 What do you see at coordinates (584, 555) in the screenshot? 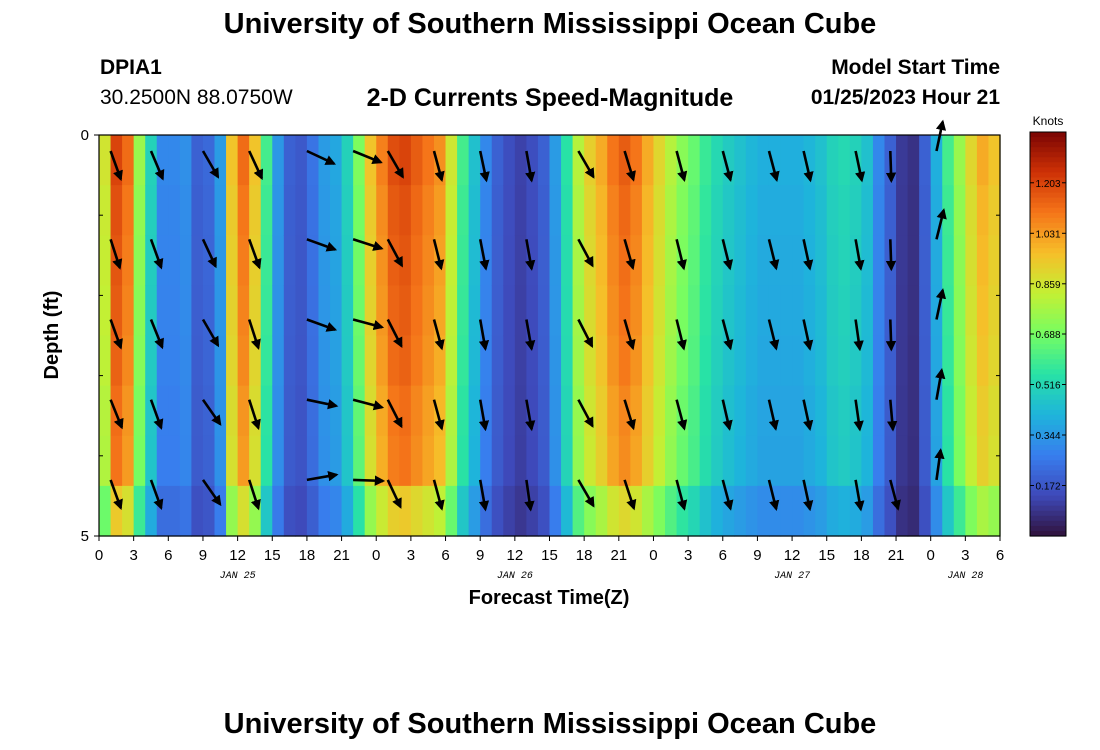
I see `x-tick-label: 18` at bounding box center [584, 555].